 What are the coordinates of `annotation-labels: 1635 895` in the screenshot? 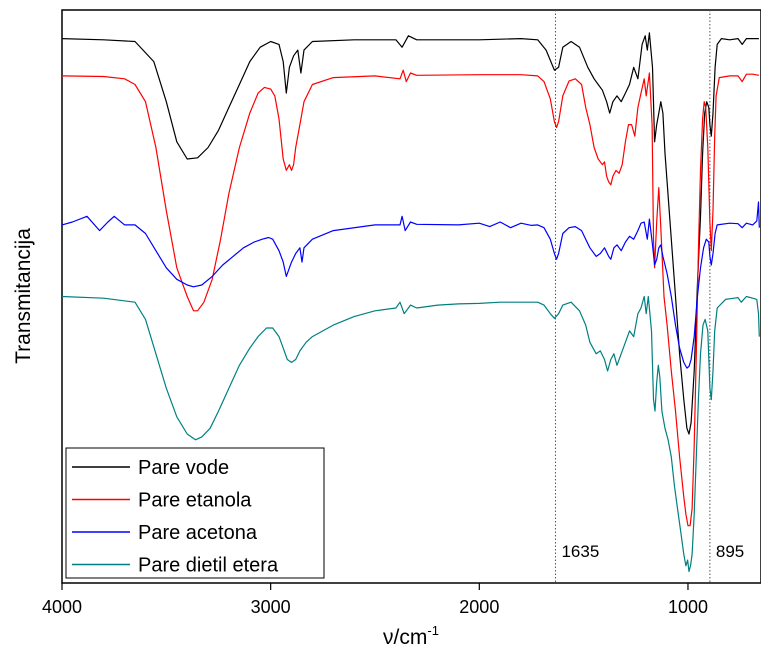 It's located at (652, 551).